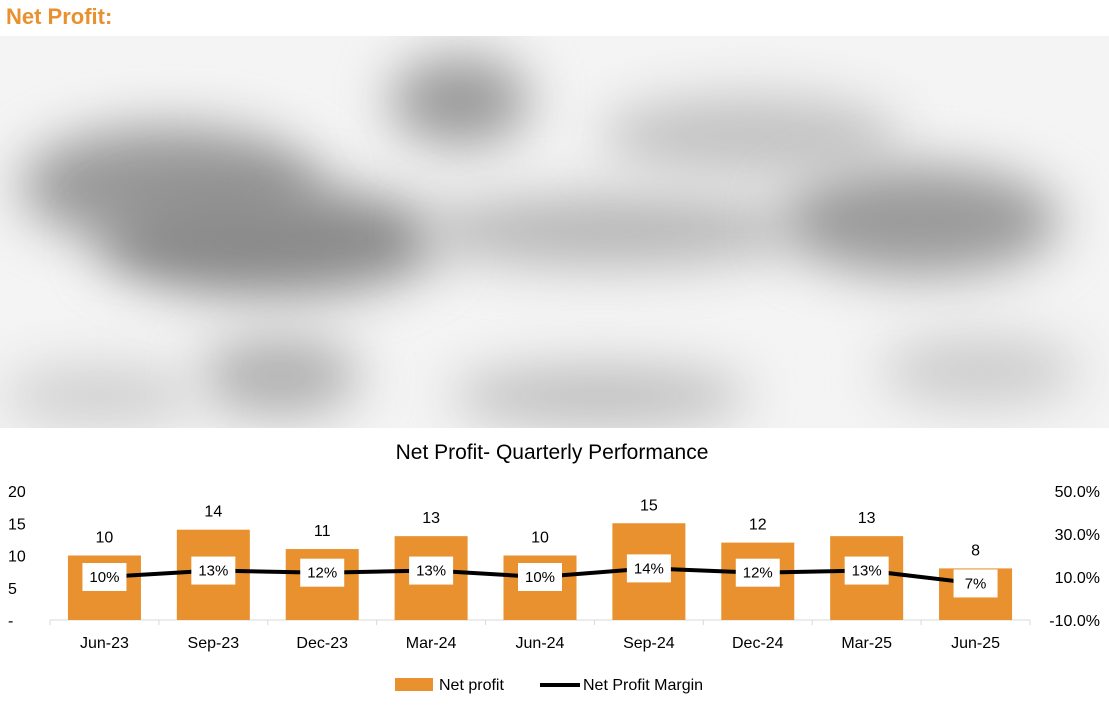  What do you see at coordinates (17, 524) in the screenshot?
I see `left-tick-label: 15` at bounding box center [17, 524].